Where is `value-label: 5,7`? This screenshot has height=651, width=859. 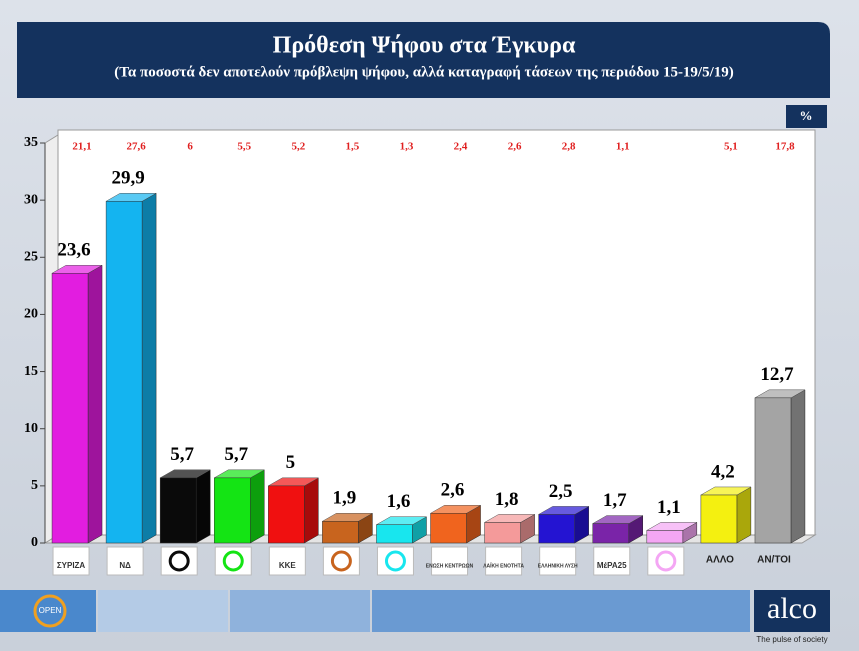
value-label: 5,7 is located at coordinates (236, 454).